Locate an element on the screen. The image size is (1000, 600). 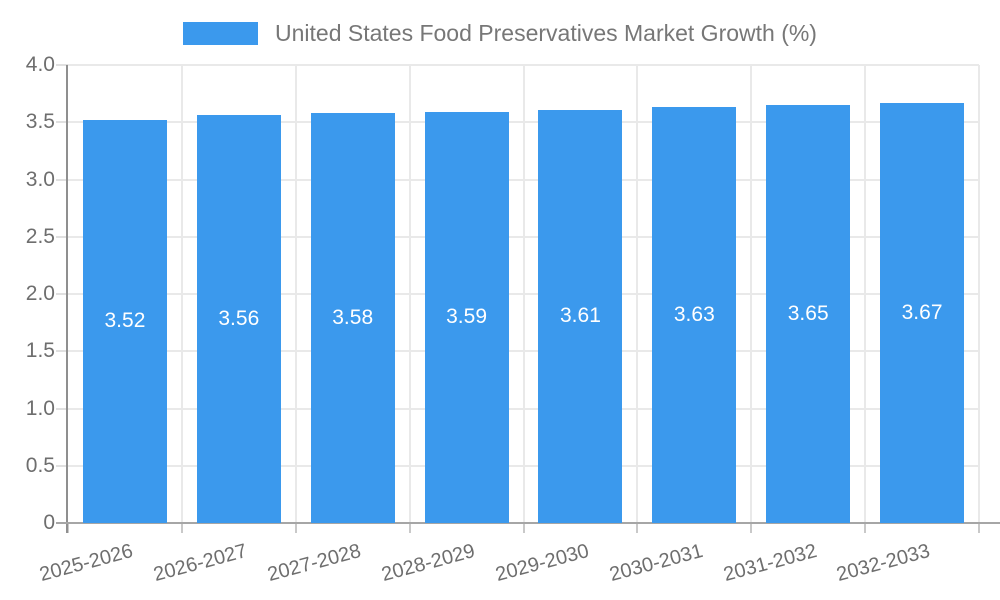
x-axis-label: 2031-2032 is located at coordinates (769, 563).